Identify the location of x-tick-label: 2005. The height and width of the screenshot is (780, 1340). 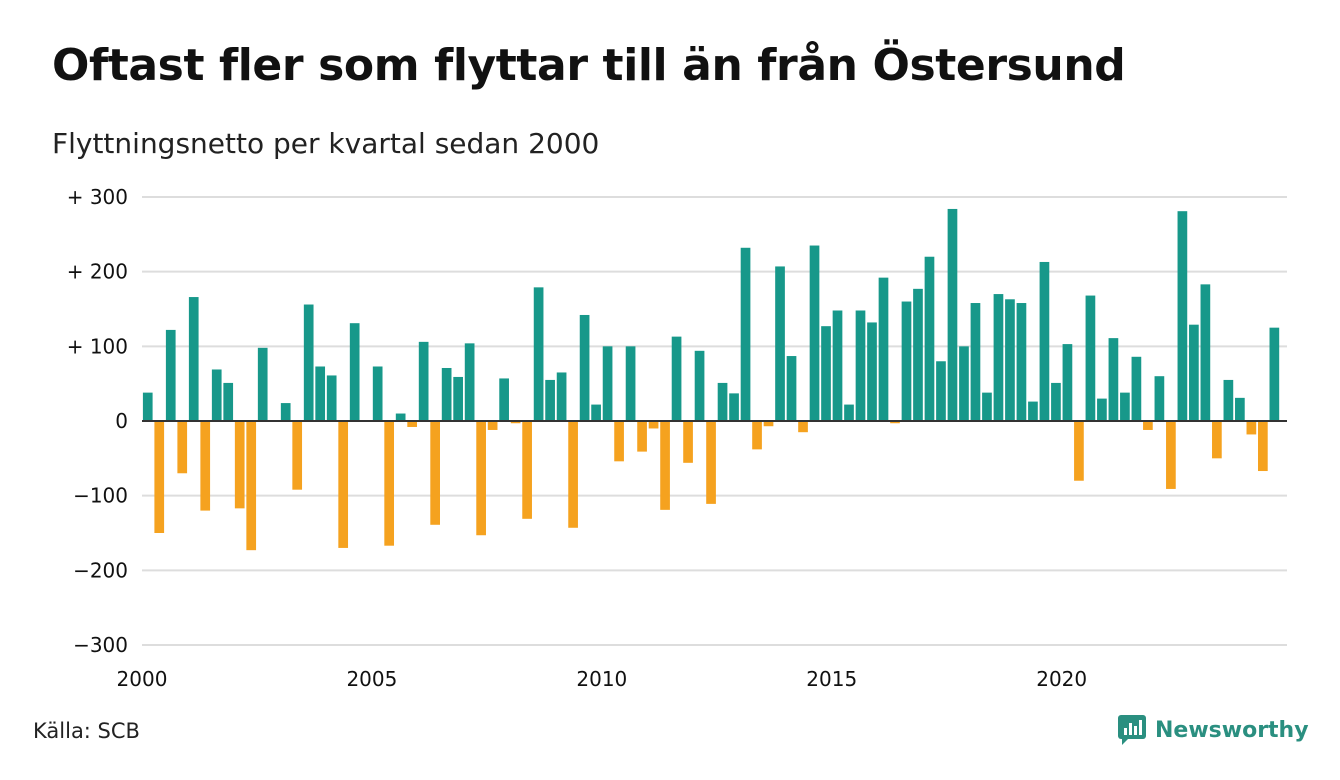
(371, 679).